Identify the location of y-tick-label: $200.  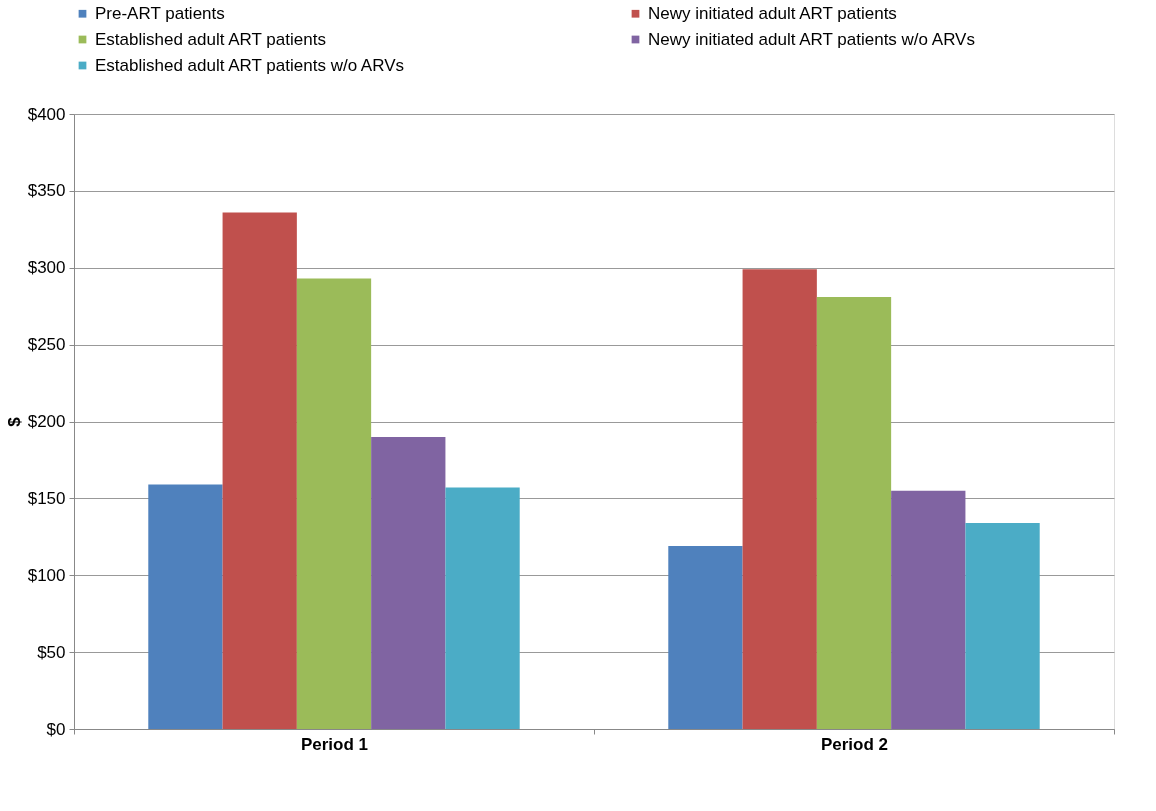
(46, 421).